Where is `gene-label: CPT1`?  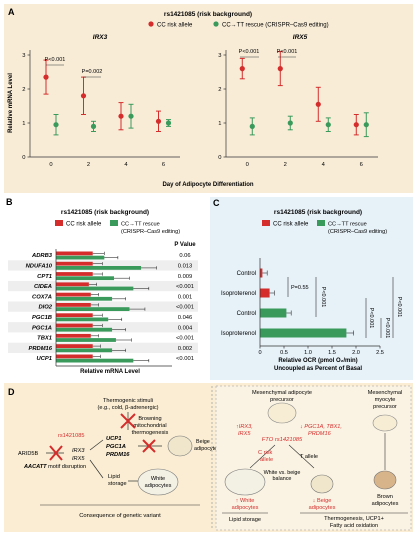 gene-label: CPT1 is located at coordinates (44, 277).